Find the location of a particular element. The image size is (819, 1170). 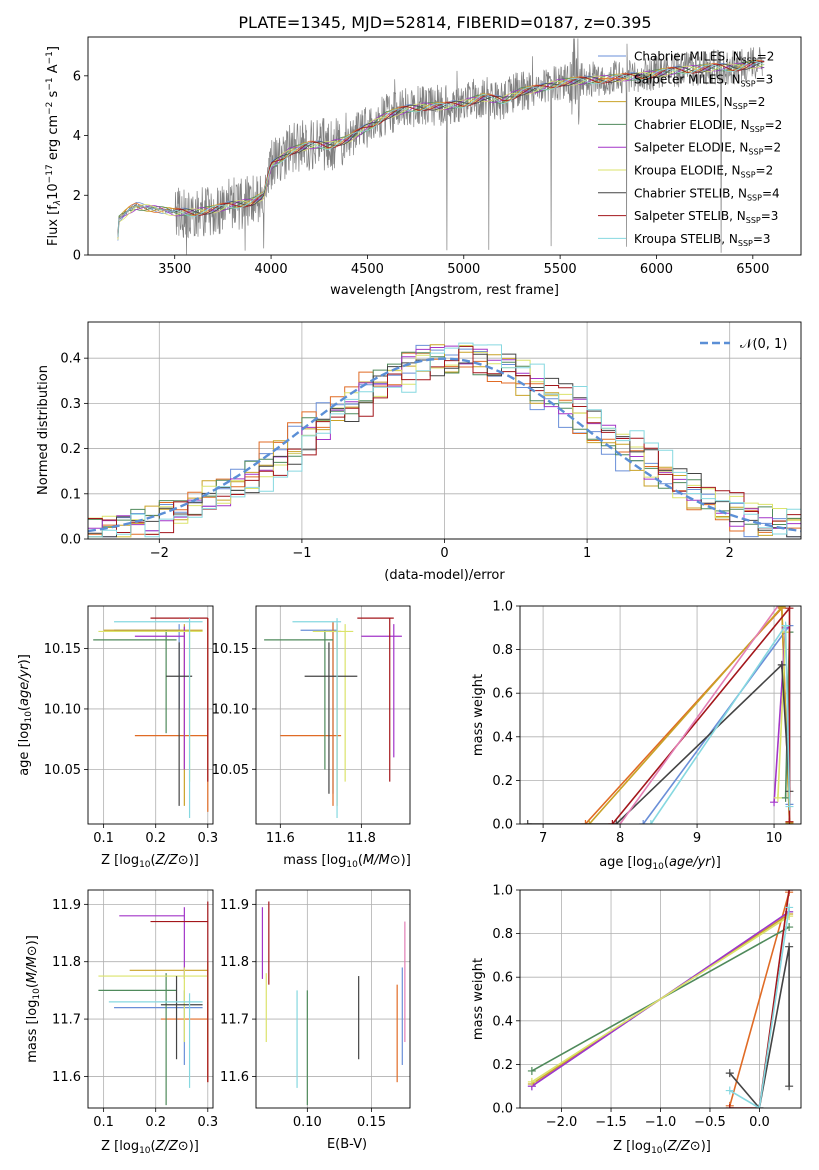

series-salpeter-miles is located at coordinates (759, 999).